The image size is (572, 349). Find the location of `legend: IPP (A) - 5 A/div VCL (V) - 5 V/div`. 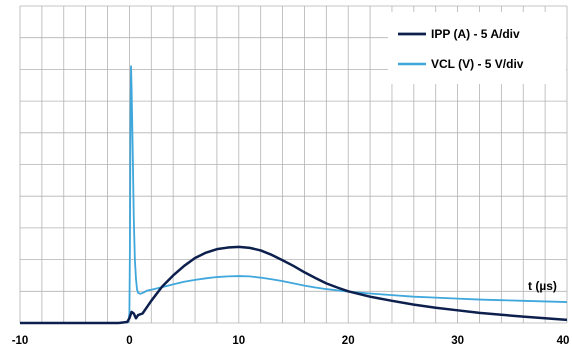

legend: IPP (A) - 5 A/div VCL (V) - 5 V/div is located at coordinates (477, 48).